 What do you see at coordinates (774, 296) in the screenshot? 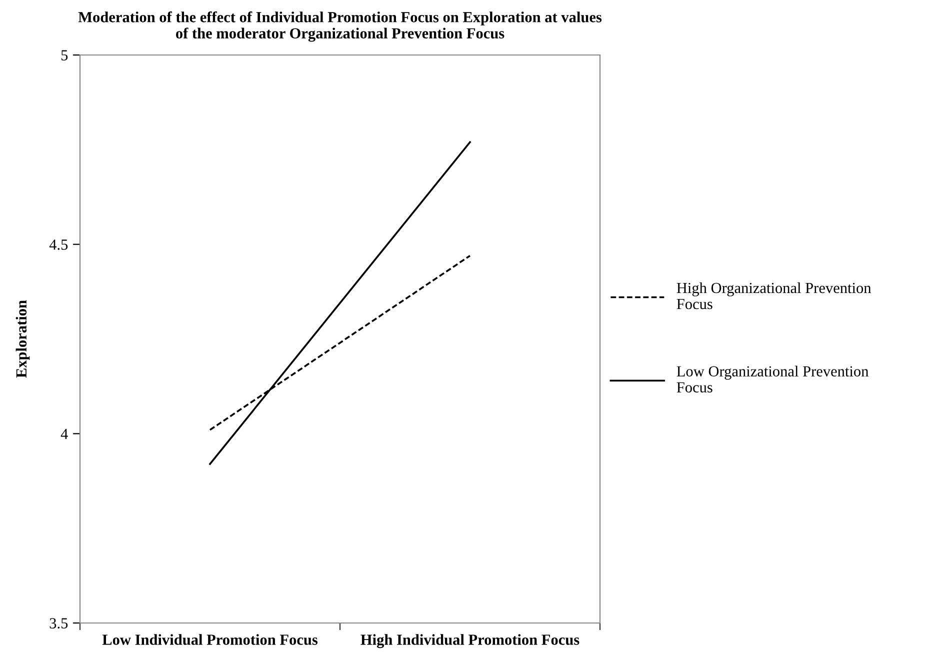
I see `legend-label: High Organizational Prevention Focus` at bounding box center [774, 296].